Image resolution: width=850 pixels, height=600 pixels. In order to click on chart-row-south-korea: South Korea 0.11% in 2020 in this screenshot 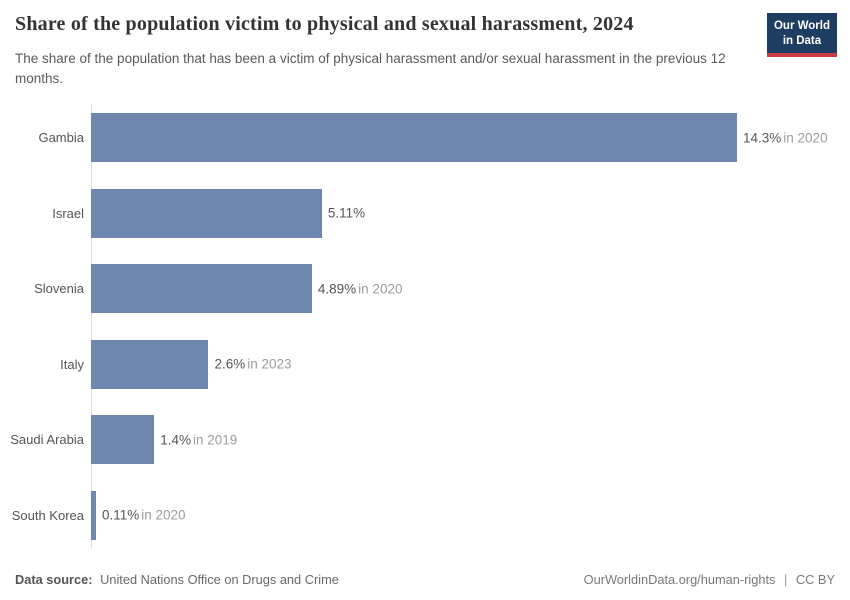, I will do `click(425, 516)`.